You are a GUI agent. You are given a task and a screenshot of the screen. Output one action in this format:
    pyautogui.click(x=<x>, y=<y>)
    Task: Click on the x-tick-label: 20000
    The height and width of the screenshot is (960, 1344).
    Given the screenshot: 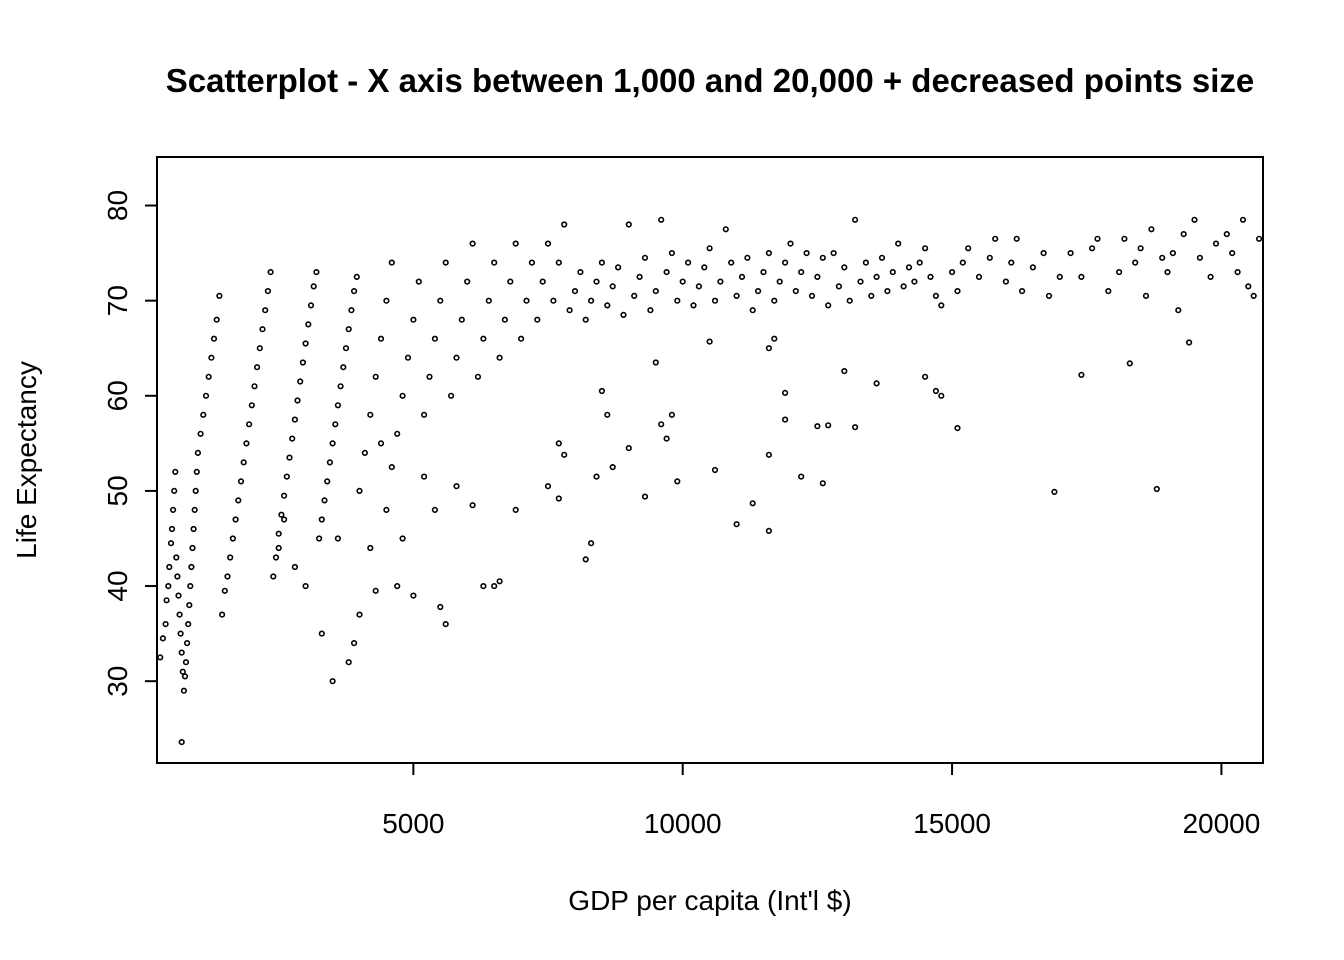 What is the action you would take?
    pyautogui.click(x=1221, y=823)
    